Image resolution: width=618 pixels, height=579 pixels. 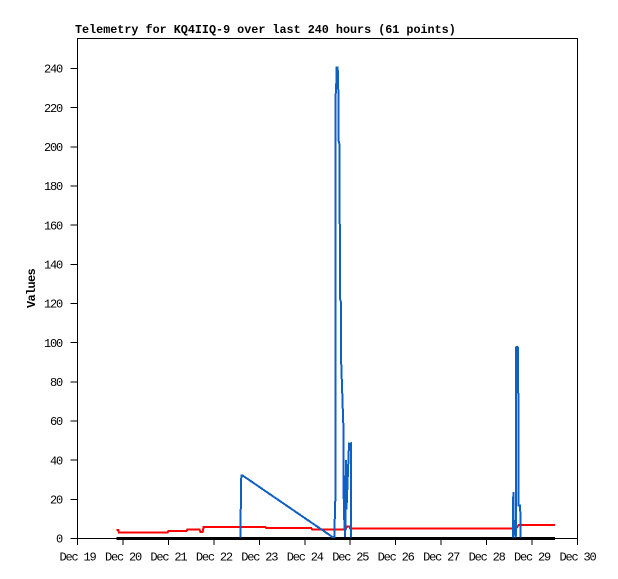 I want to click on svg-text: Dec 26, so click(x=396, y=558).